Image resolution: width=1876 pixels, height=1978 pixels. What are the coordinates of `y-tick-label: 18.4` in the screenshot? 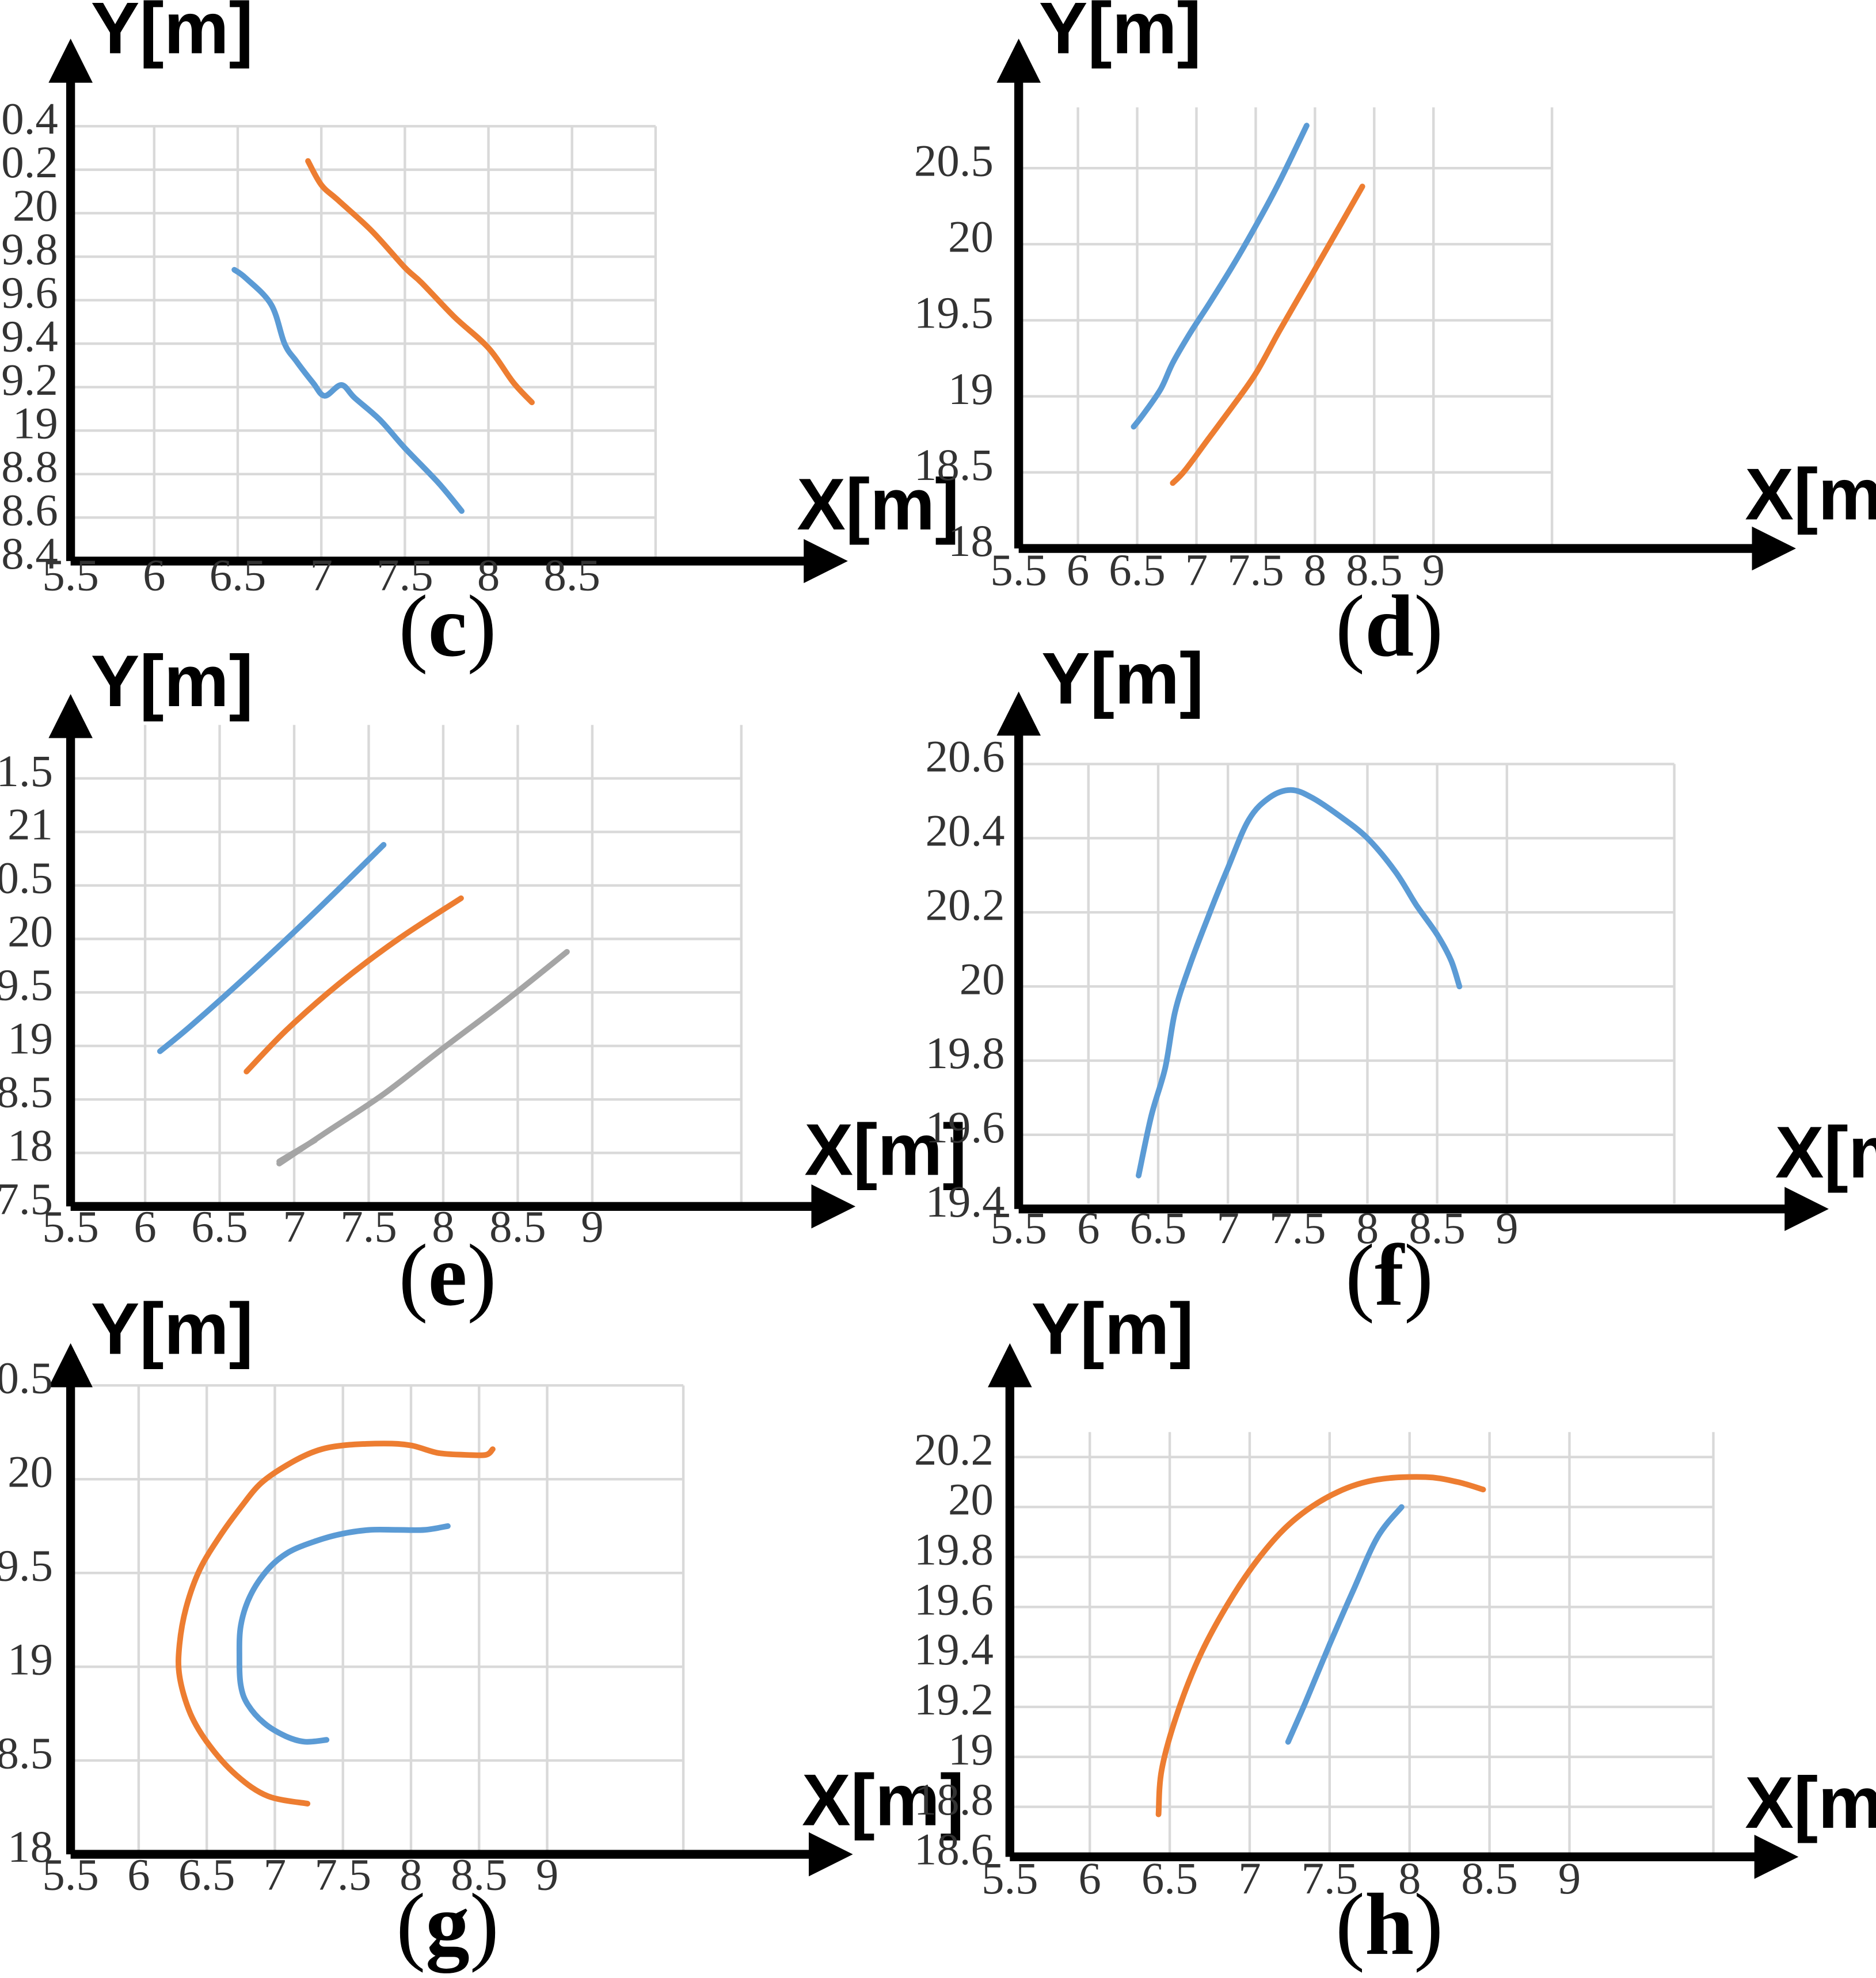 It's located at (29, 554).